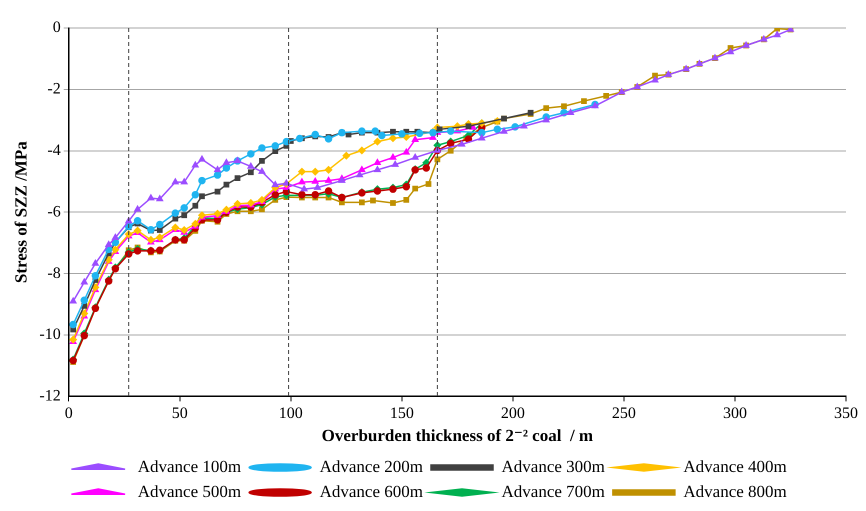 The image size is (866, 511). Describe the element at coordinates (735, 491) in the screenshot. I see `legend-label: Advance 800m` at that location.